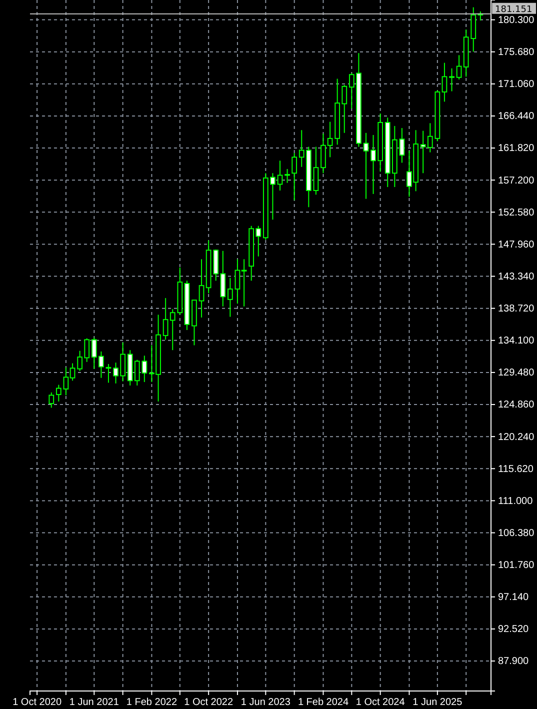 This screenshot has width=537, height=709. Describe the element at coordinates (516, 437) in the screenshot. I see `y-tick-label: 120.240` at that location.